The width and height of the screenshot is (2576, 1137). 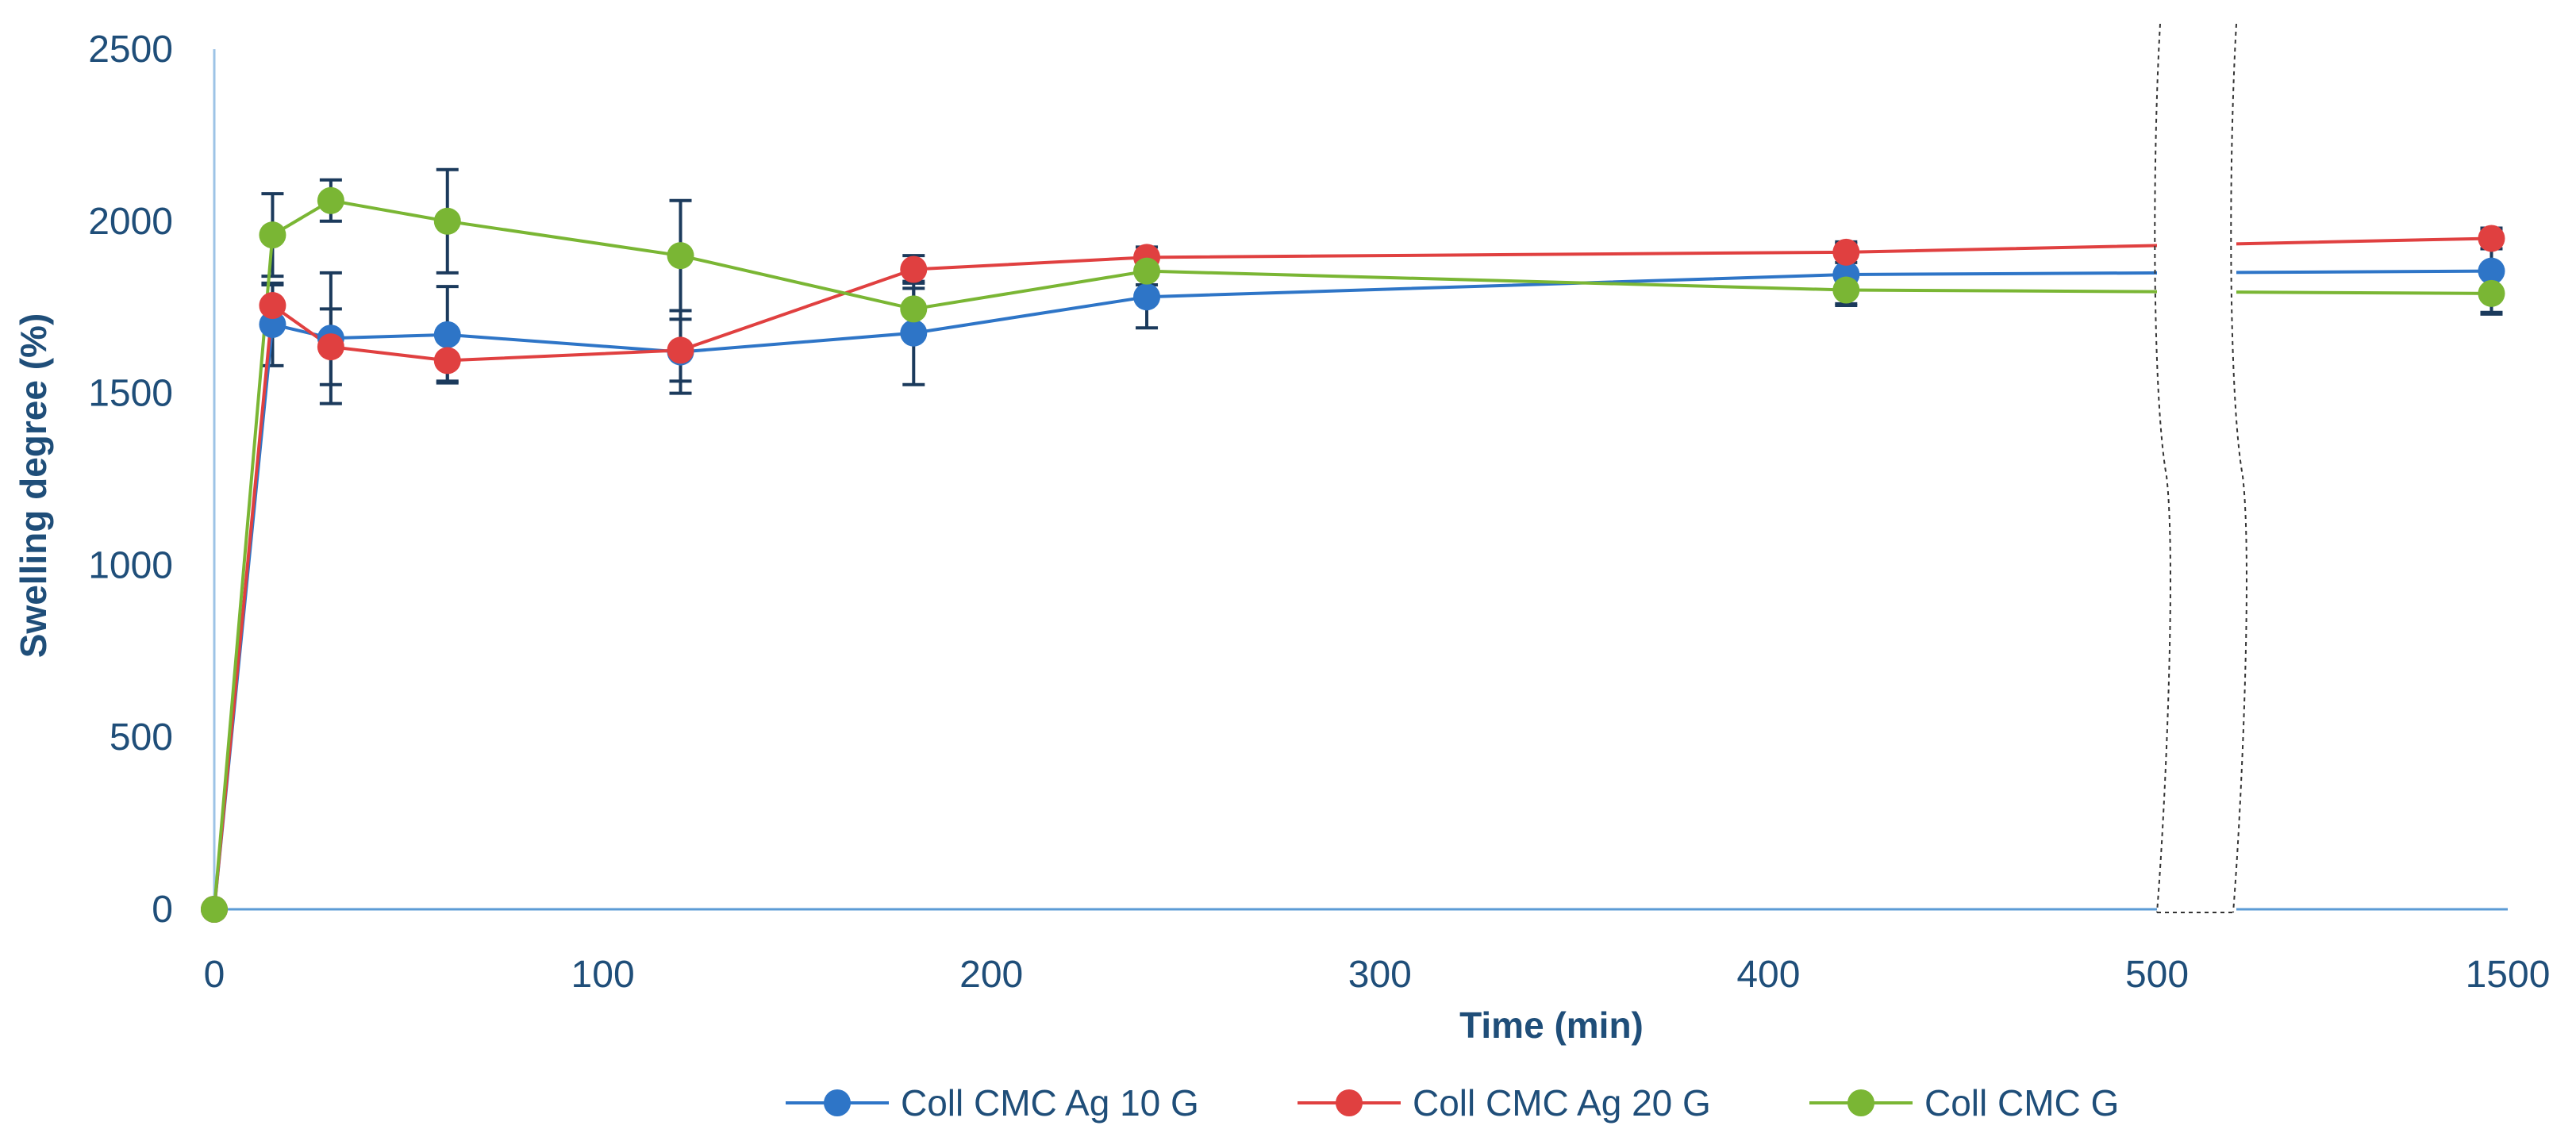 What do you see at coordinates (1380, 975) in the screenshot?
I see `x-tick-label: 300` at bounding box center [1380, 975].